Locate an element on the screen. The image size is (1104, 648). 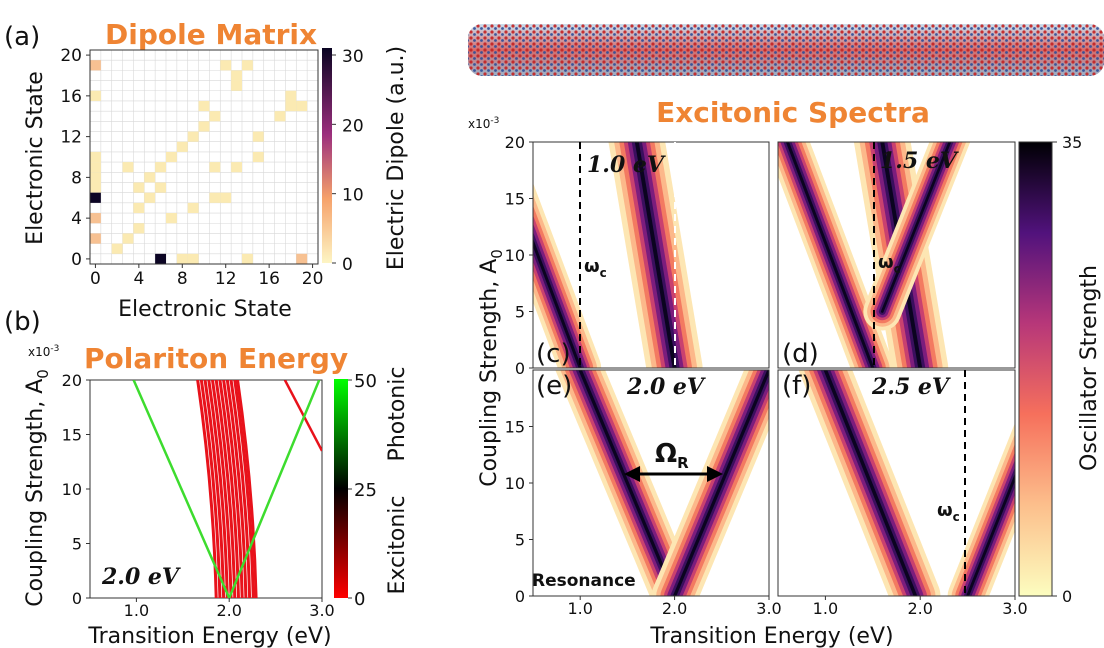
spectra-colorbar-label: Oscillator Strength is located at coordinates (1089, 368).